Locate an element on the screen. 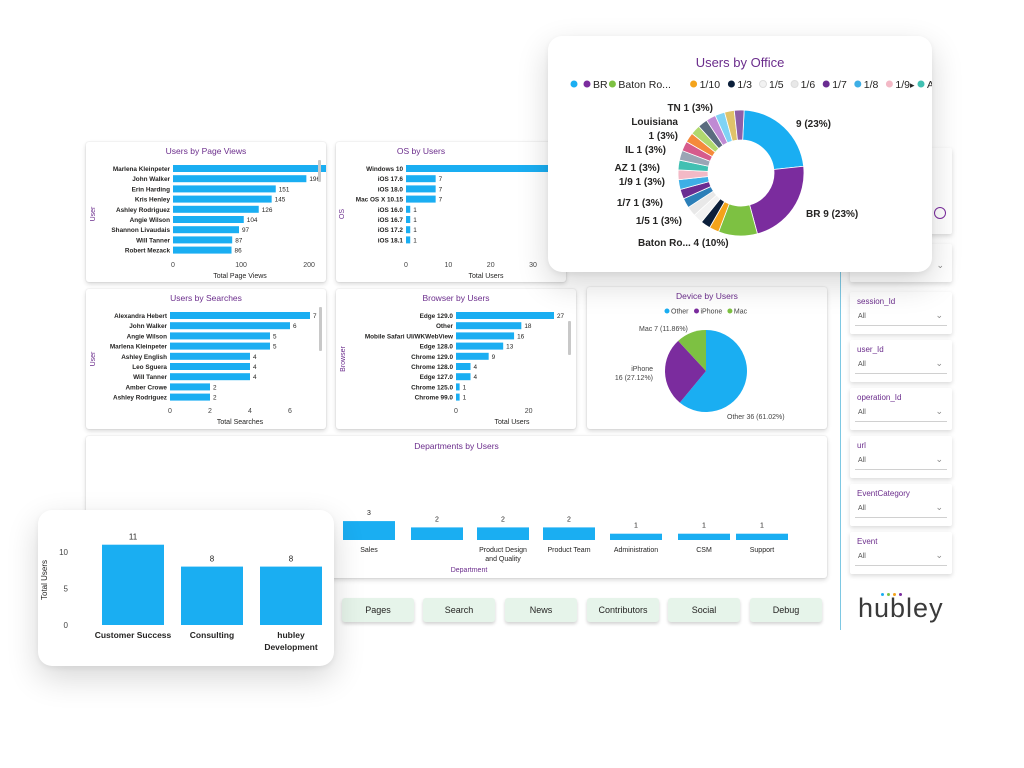  label-louisiana: Louisiana is located at coordinates (654, 122).